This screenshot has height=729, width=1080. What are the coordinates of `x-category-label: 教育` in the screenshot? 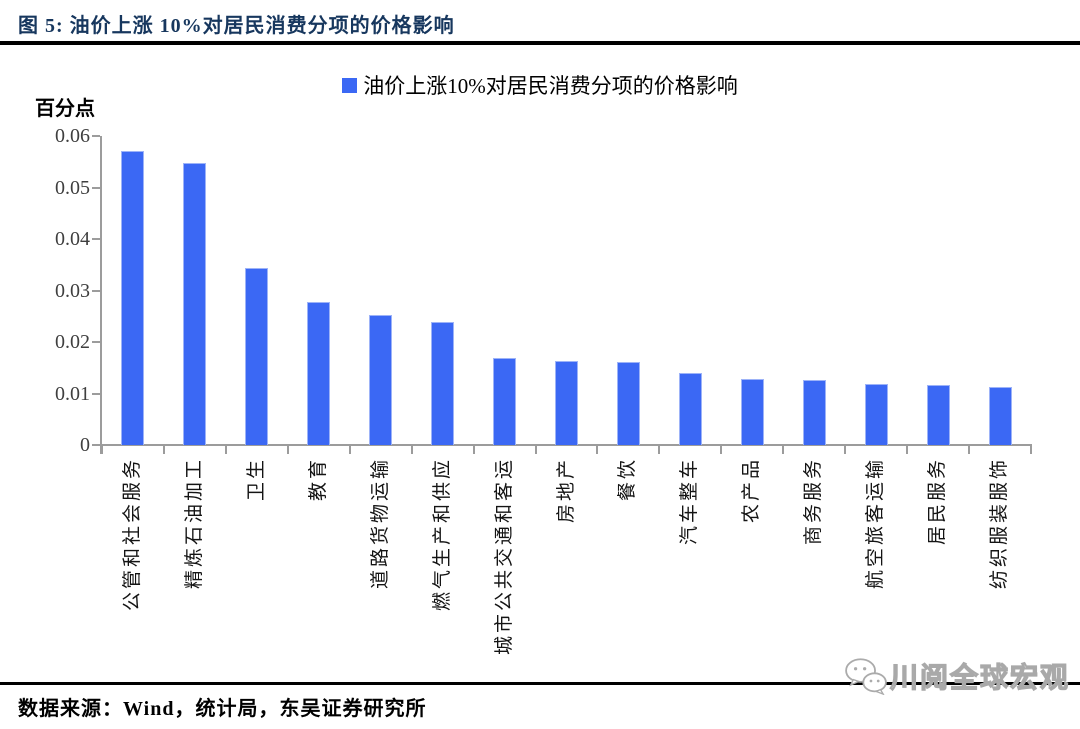 It's located at (318, 479).